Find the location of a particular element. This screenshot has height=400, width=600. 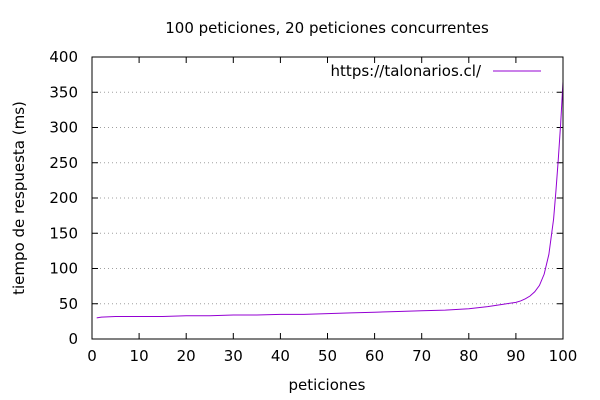

x-axis-label: peticiones is located at coordinates (327, 385).